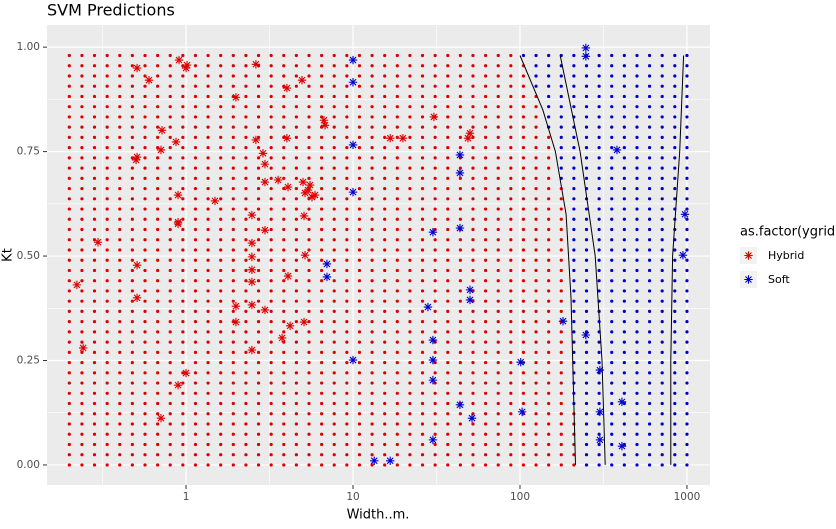 This screenshot has height=529, width=836. I want to click on legend-symbol, so click(748, 279).